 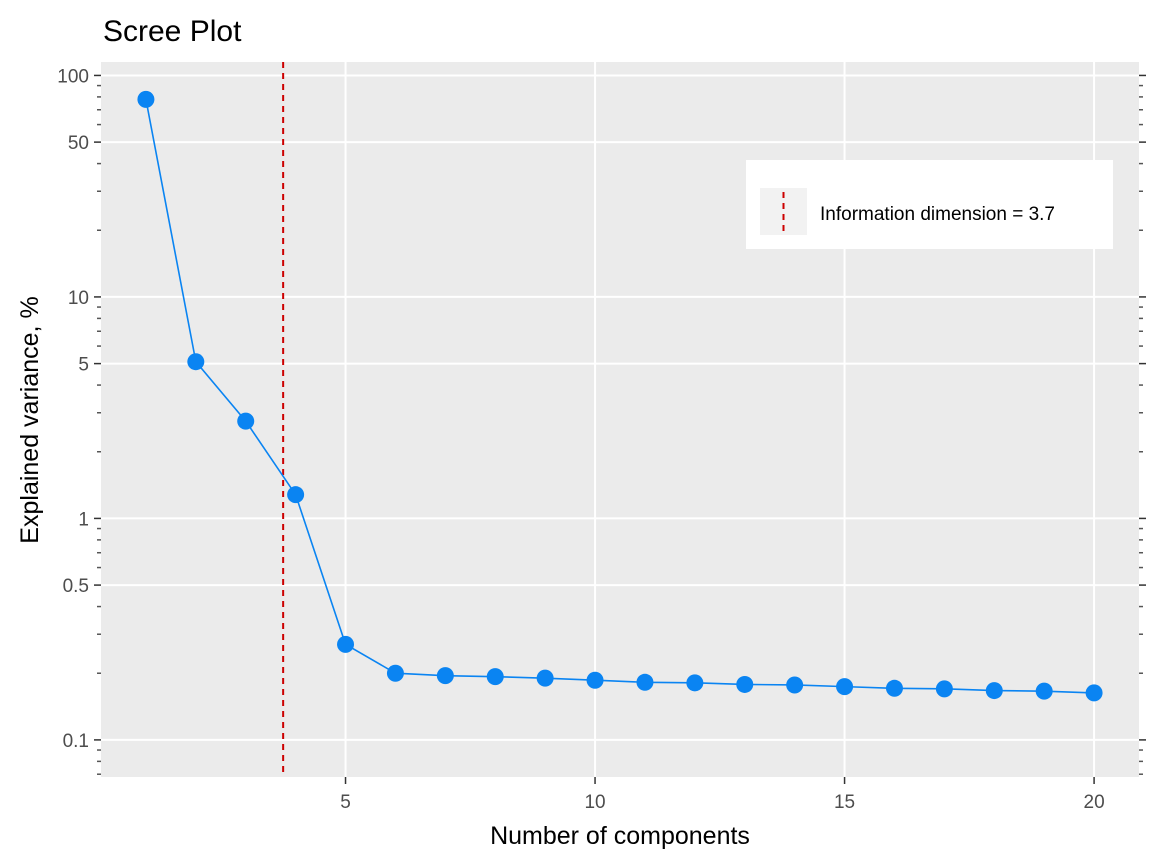 I want to click on x-tick-label: 15, so click(x=844, y=802).